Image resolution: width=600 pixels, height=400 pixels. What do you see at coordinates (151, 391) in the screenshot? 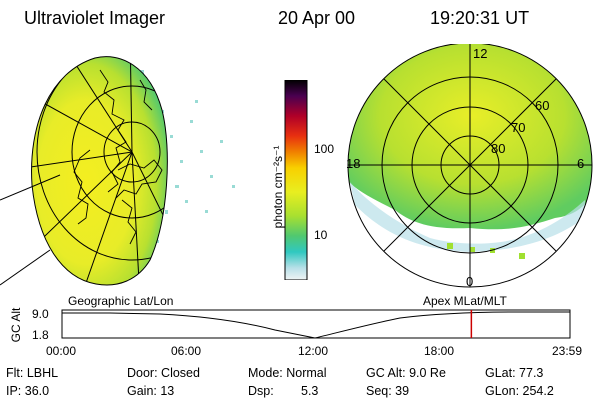
I see `gain-readout: Gain: 13` at bounding box center [151, 391].